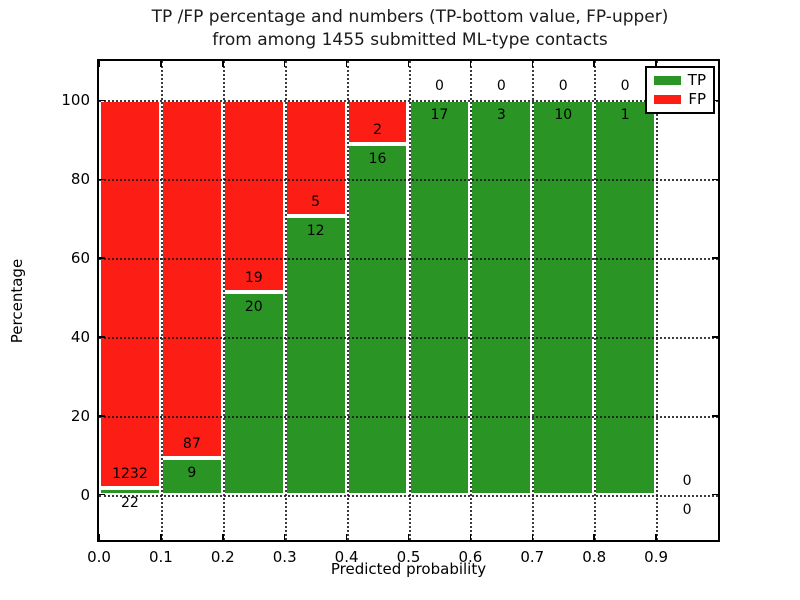 This screenshot has height=600, width=800. What do you see at coordinates (284, 557) in the screenshot?
I see `x-tick-label: 0.3` at bounding box center [284, 557].